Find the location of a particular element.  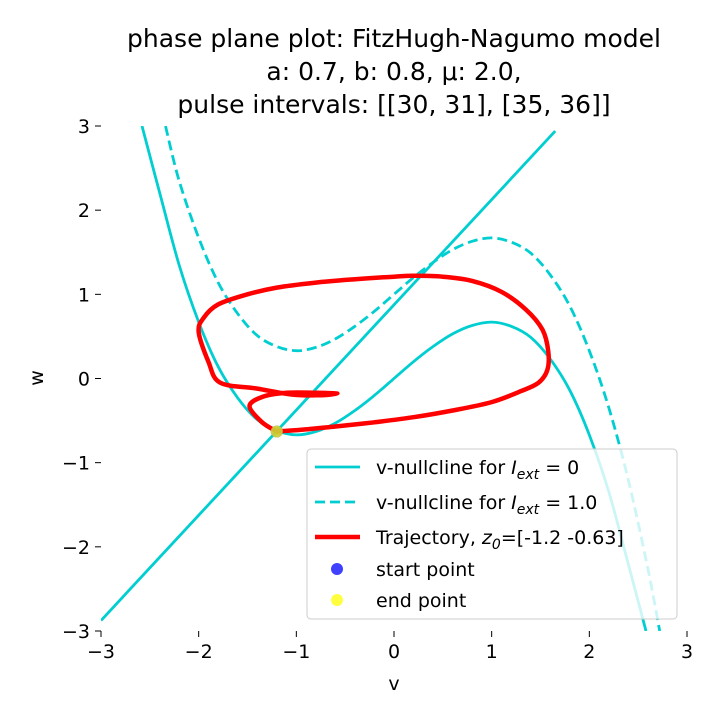

title-line-2: a: 0.7, b: 0.8, μ: 2.0, is located at coordinates (393, 71).